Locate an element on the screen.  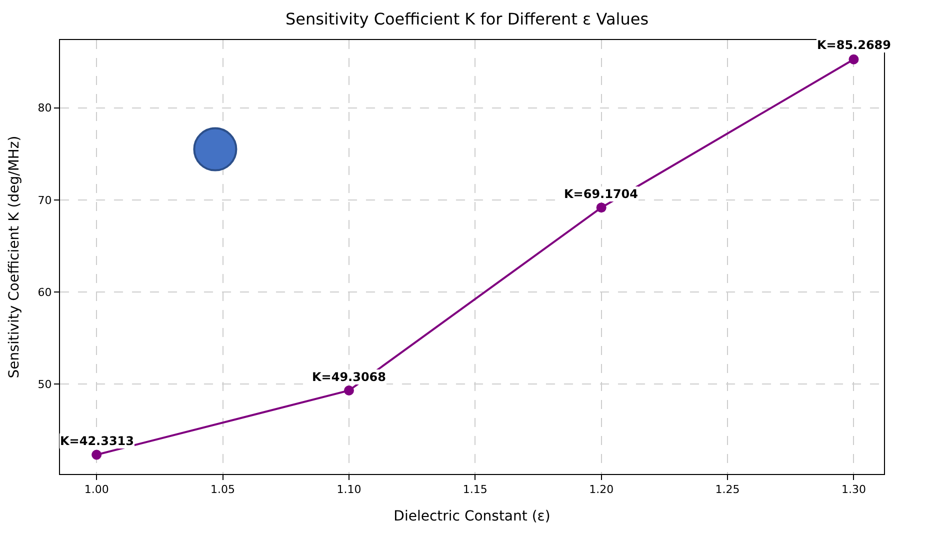
x-tick-label: 1.10 is located at coordinates (349, 489).